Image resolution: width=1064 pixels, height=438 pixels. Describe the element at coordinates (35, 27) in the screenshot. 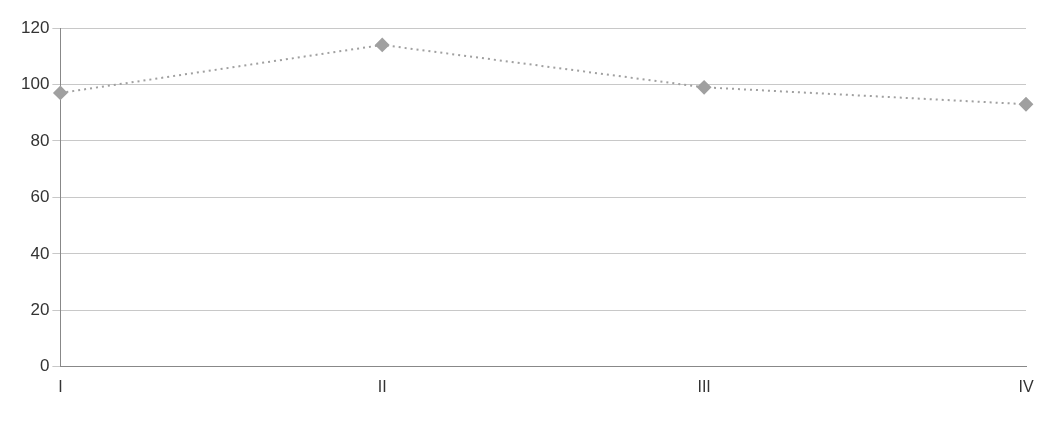

I see `y-tick-label: 120` at that location.